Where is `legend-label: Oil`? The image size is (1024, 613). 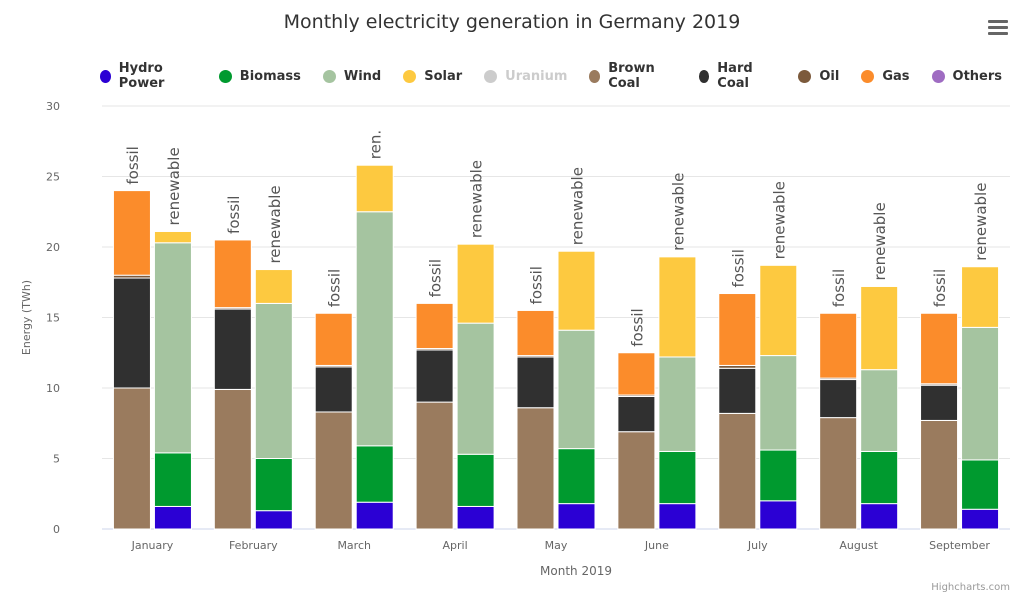
legend-label: Oil is located at coordinates (829, 76).